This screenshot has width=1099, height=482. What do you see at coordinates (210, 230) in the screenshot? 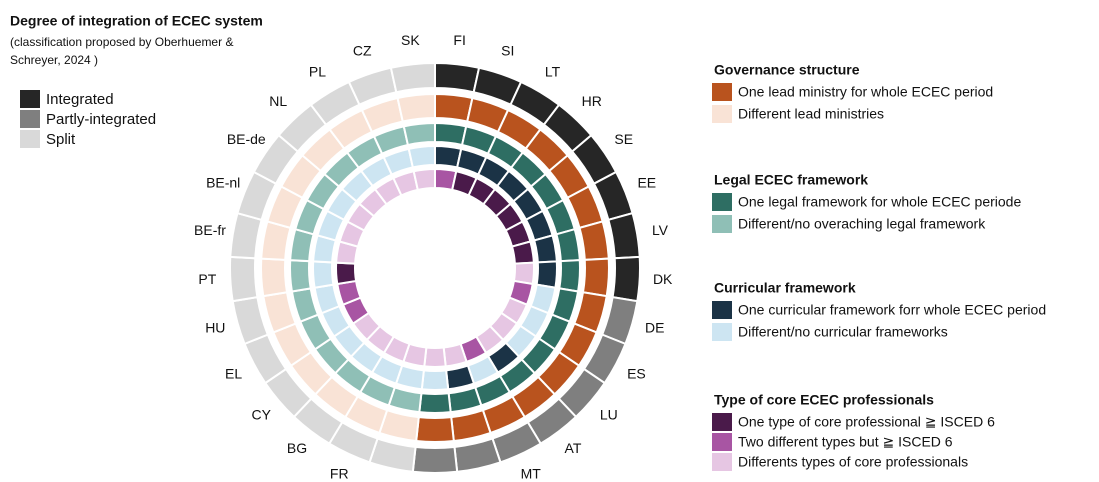
I see `category-label: BE-fr` at bounding box center [210, 230].